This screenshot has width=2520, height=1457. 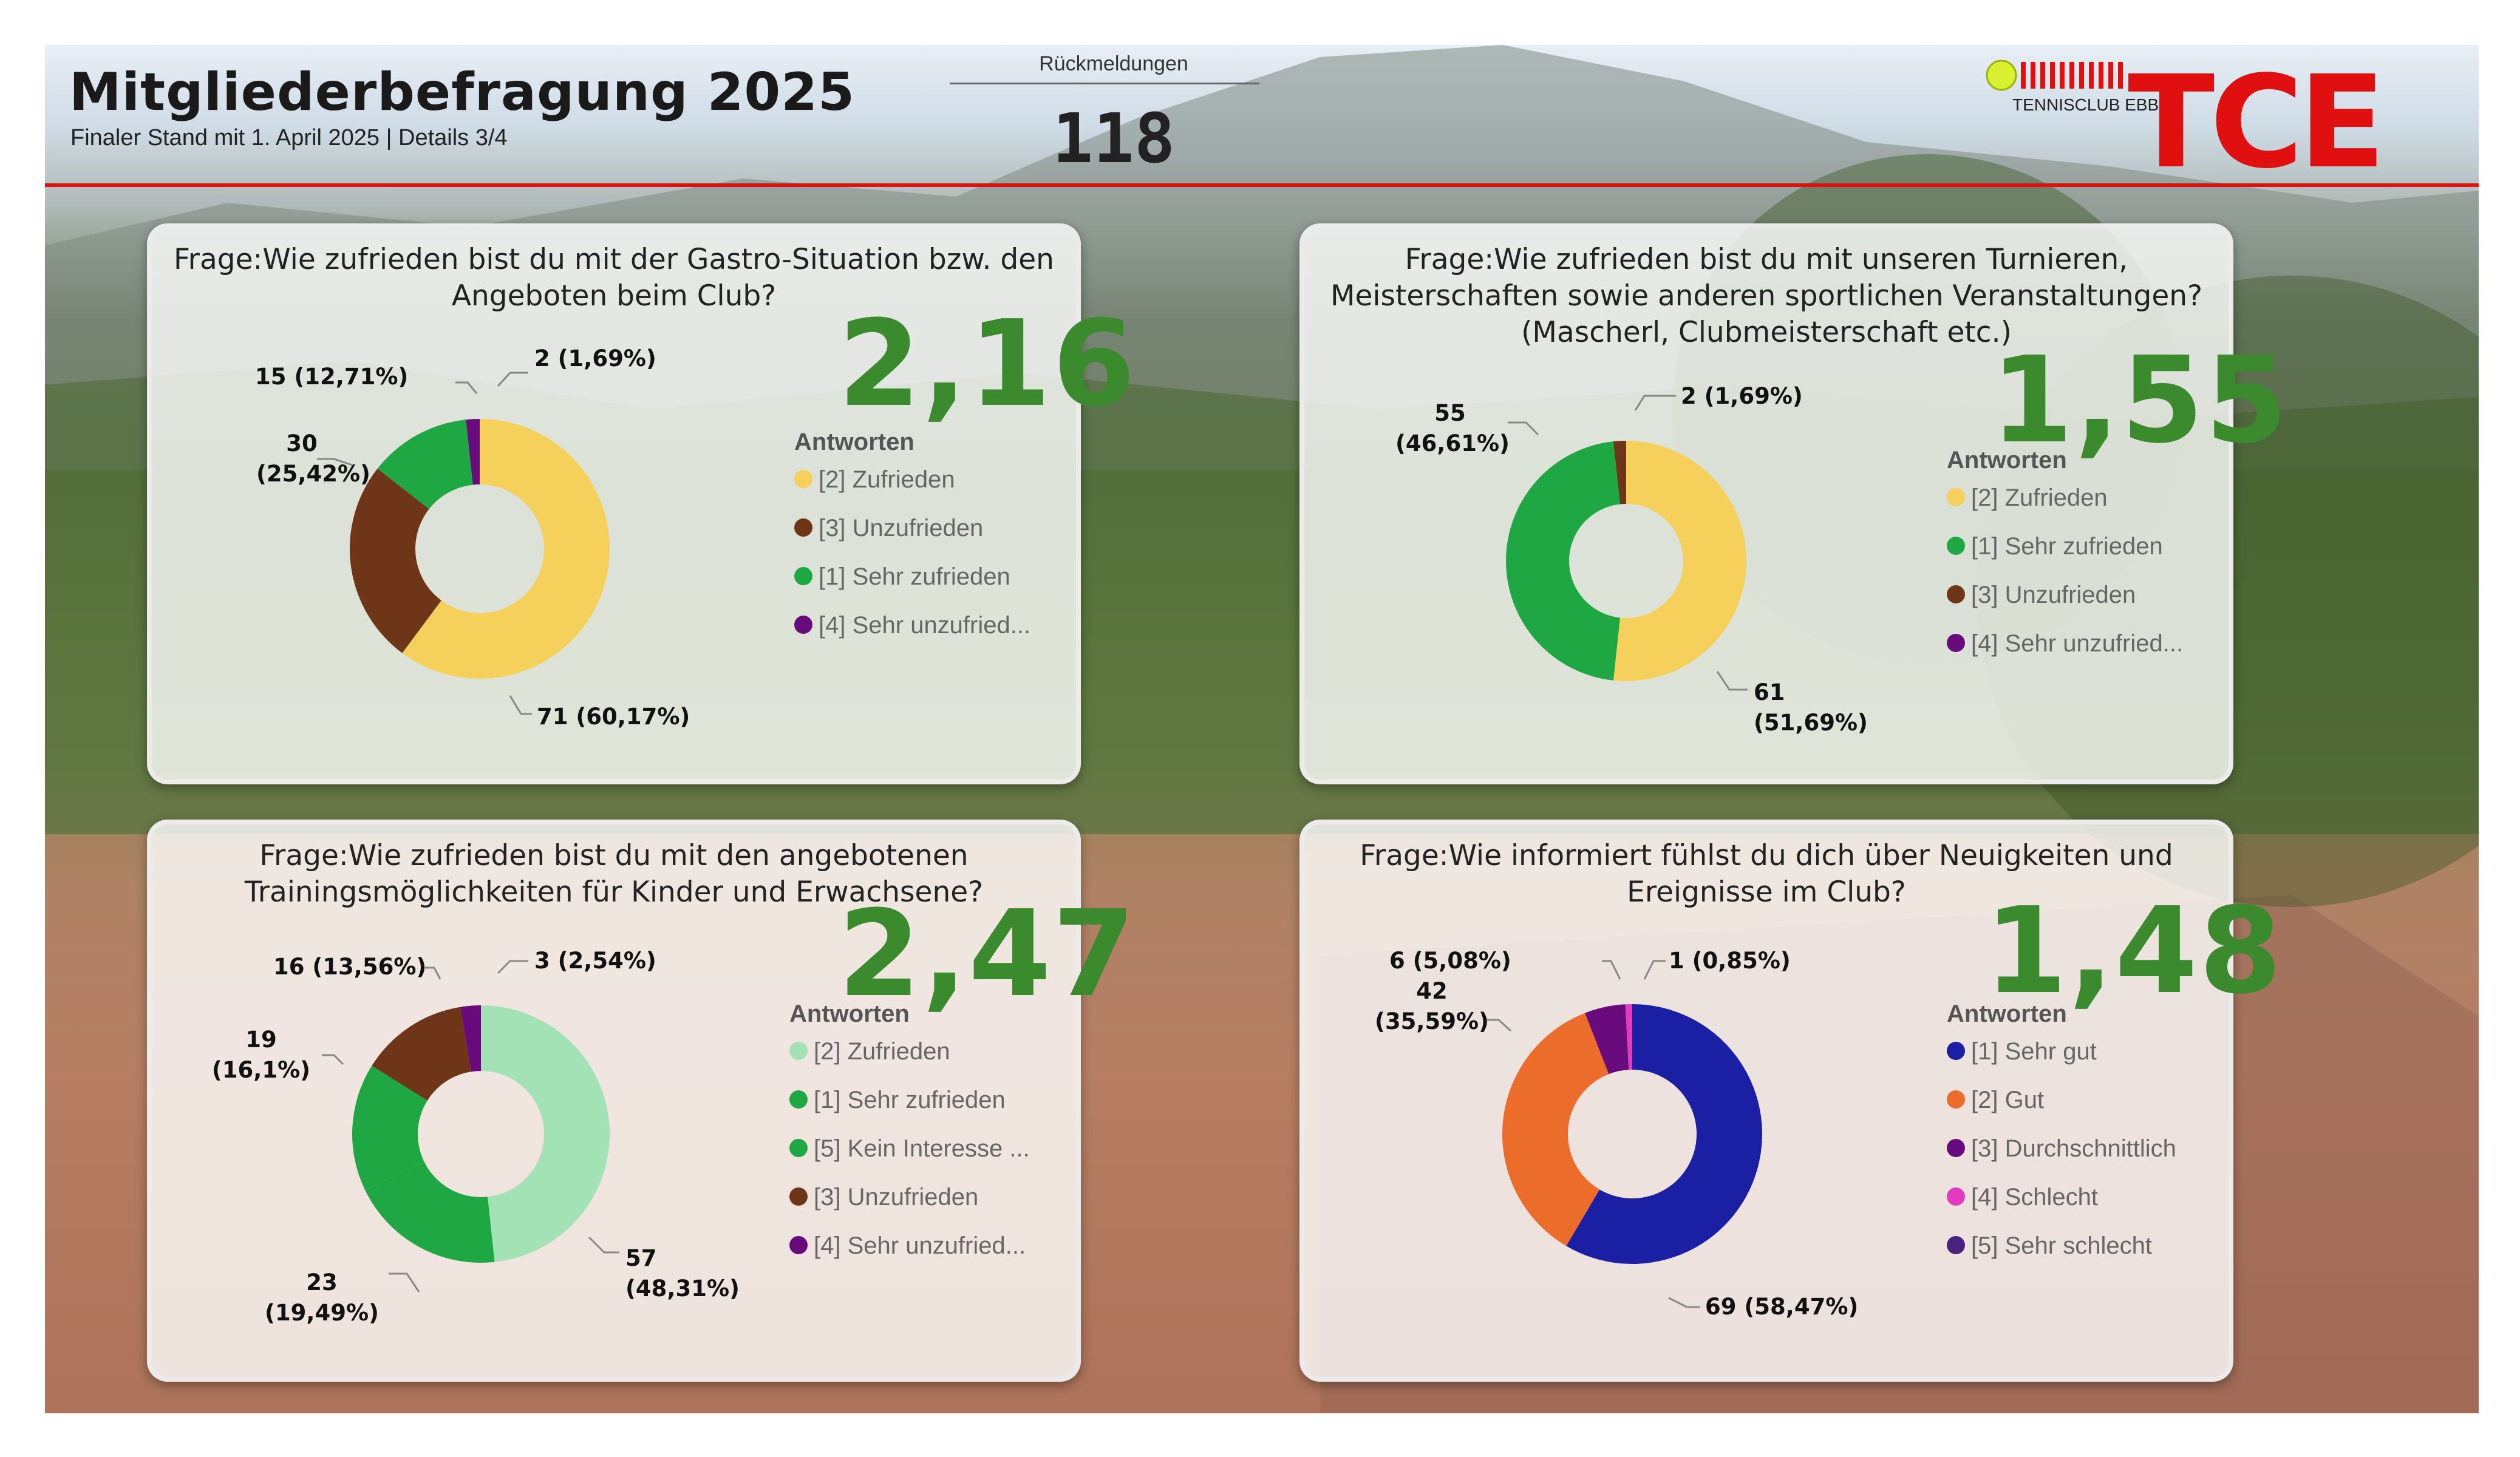 I want to click on data-label: 19 (16,1%), so click(x=261, y=1055).